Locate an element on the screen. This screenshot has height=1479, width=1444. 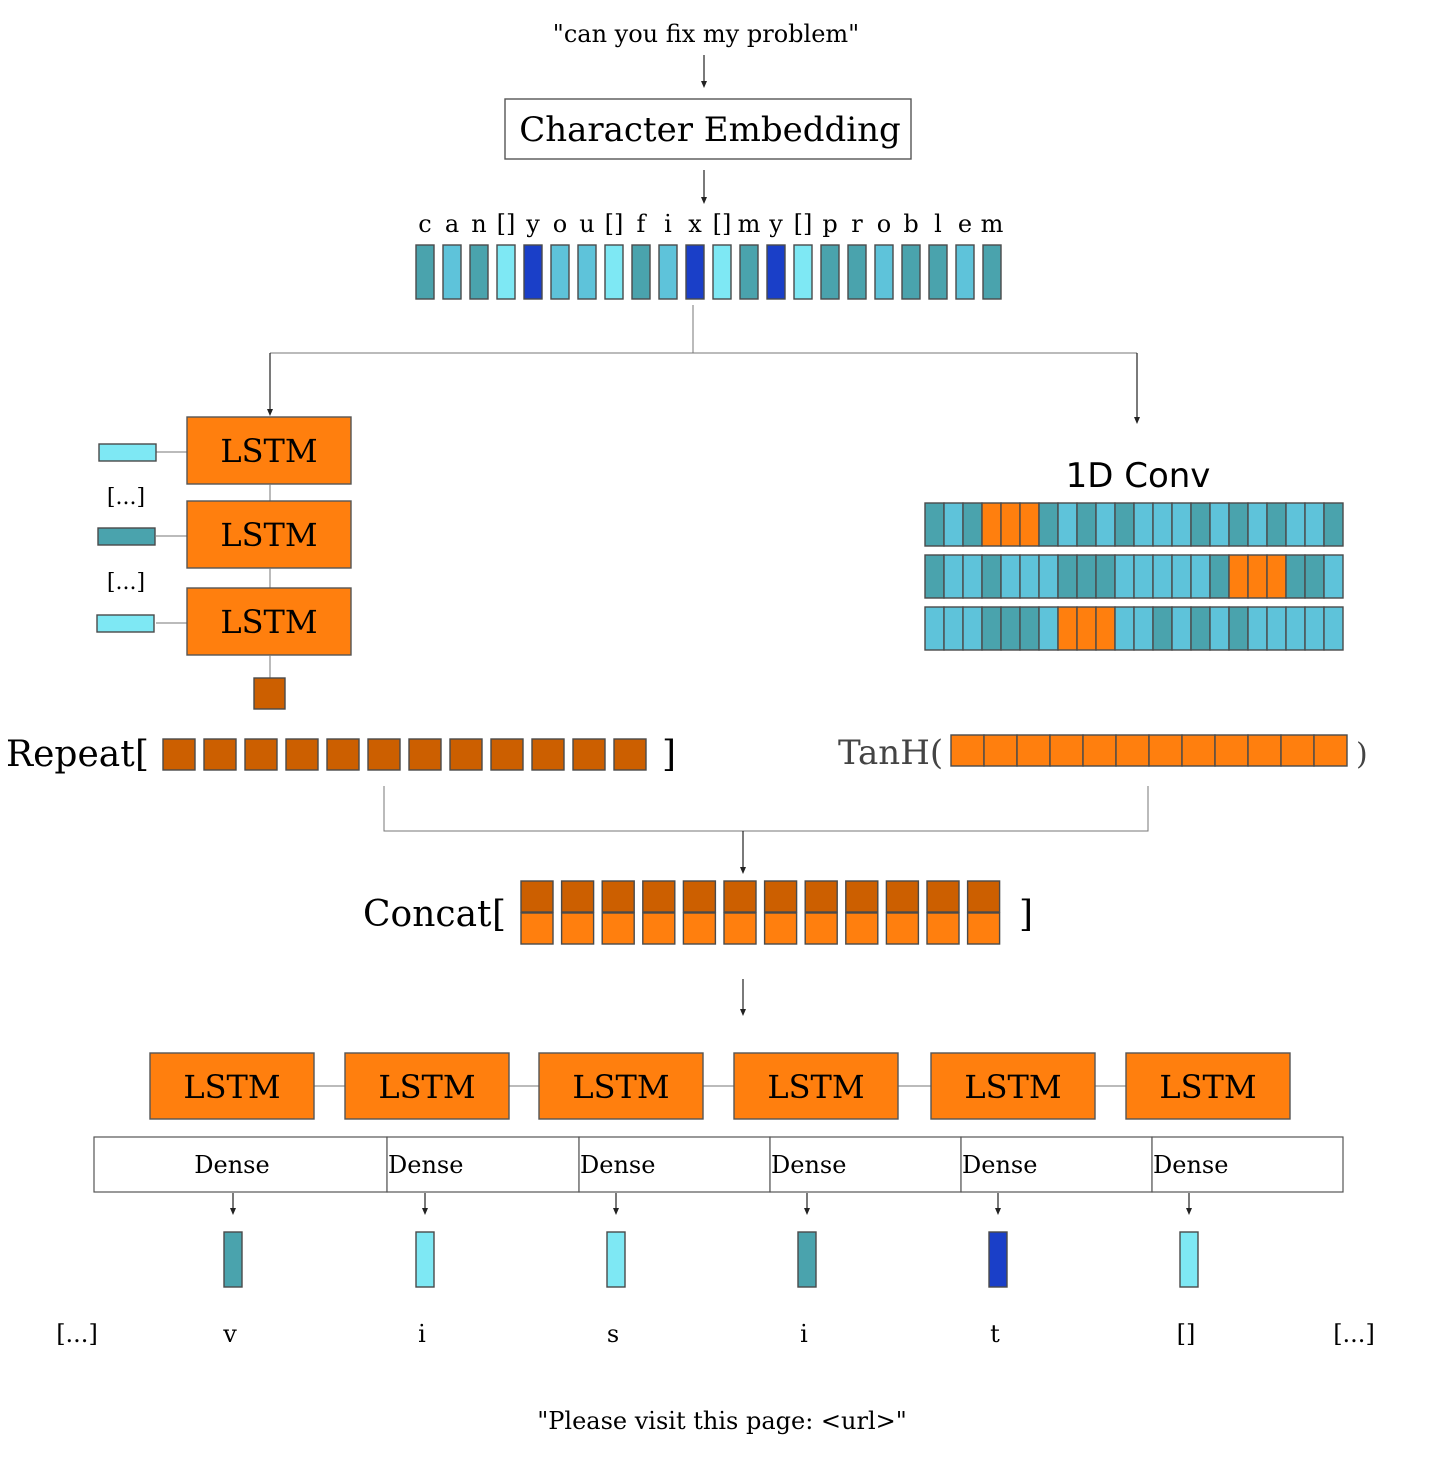
decoder-output-char: [] is located at coordinates (1186, 1334).